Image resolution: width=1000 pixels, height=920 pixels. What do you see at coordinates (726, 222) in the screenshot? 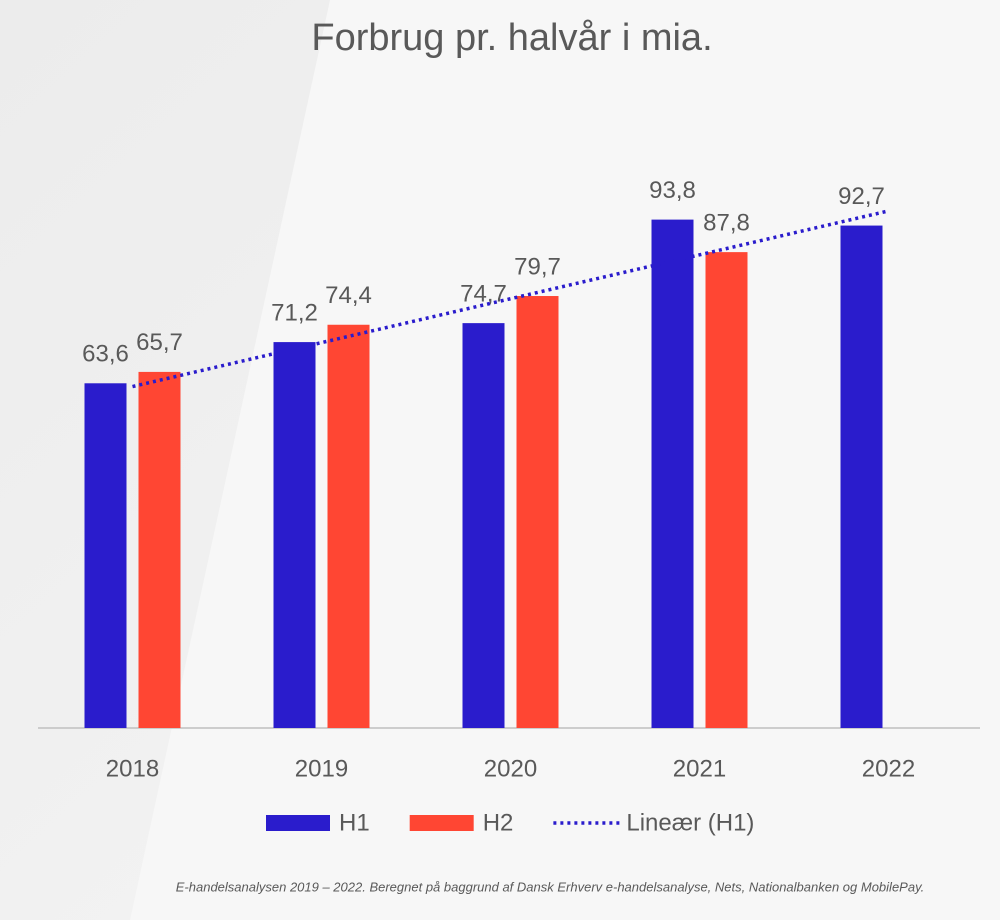
I see `value-label: 87,8` at bounding box center [726, 222].